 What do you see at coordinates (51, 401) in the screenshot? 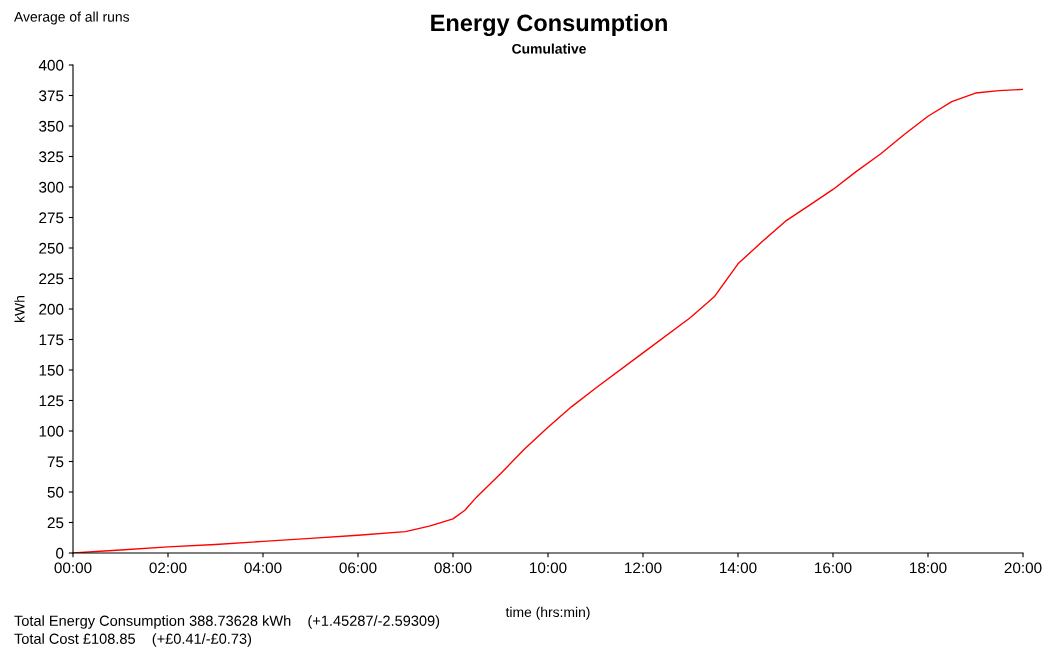
I see `y-tick-label: 125` at bounding box center [51, 401].